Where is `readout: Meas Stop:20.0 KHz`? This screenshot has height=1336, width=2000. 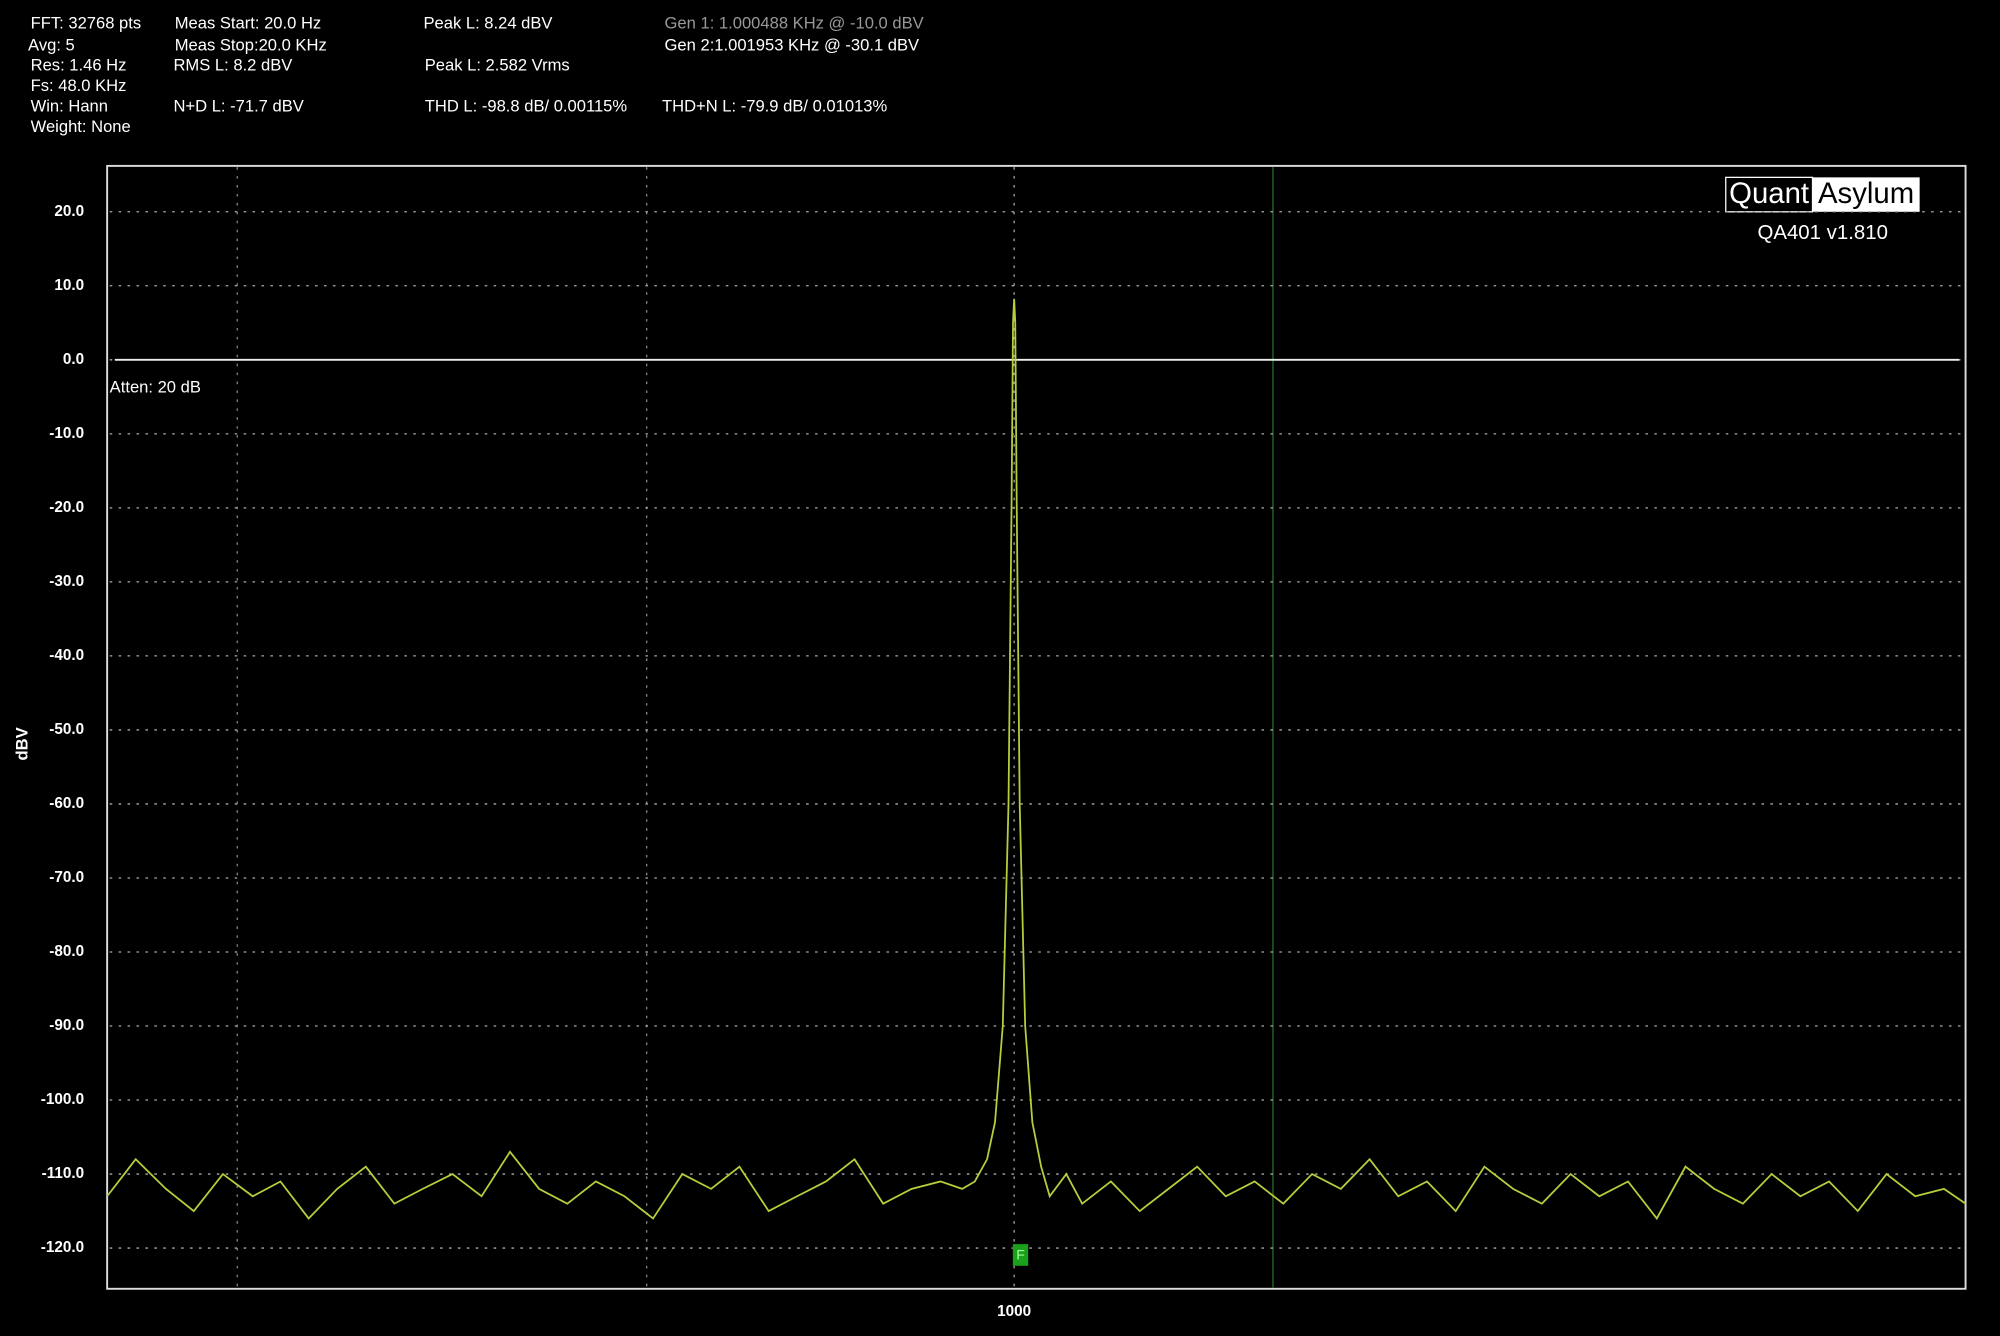
readout: Meas Stop:20.0 KHz is located at coordinates (251, 44).